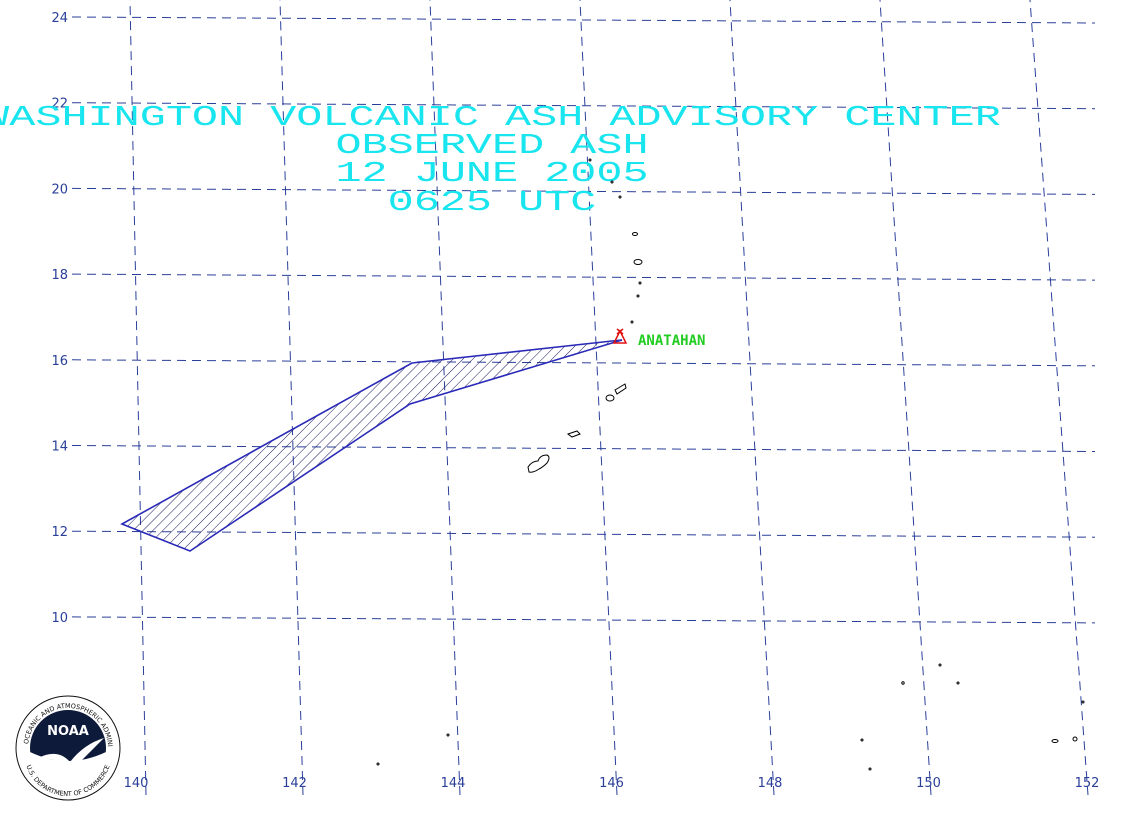 The width and height of the screenshot is (1135, 830). I want to click on observed-ash-area, so click(371, 445).